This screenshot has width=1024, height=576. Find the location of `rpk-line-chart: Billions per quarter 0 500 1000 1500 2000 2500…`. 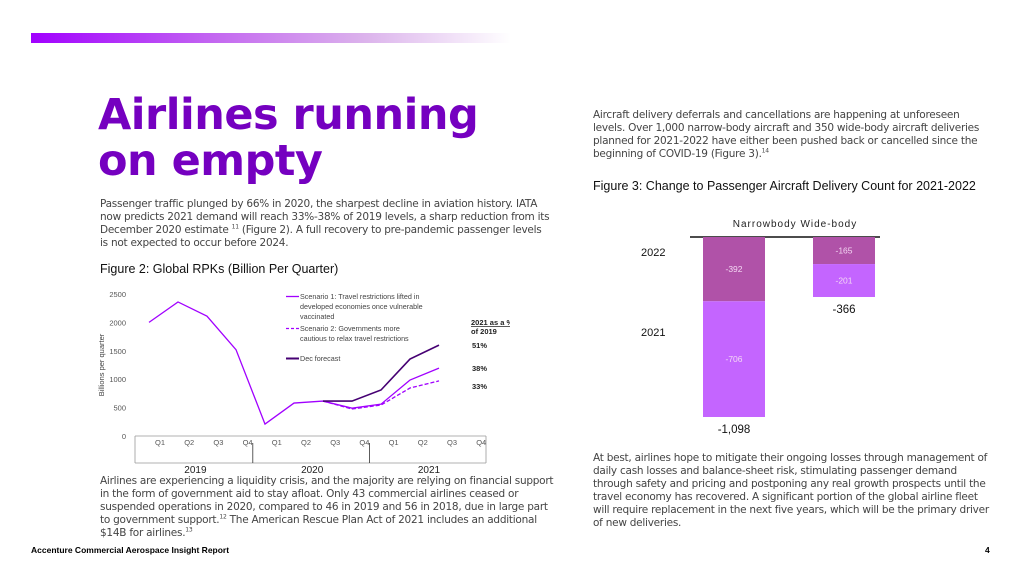

rpk-line-chart: Billions per quarter 0 500 1000 1500 2000 2500… is located at coordinates (303, 382).